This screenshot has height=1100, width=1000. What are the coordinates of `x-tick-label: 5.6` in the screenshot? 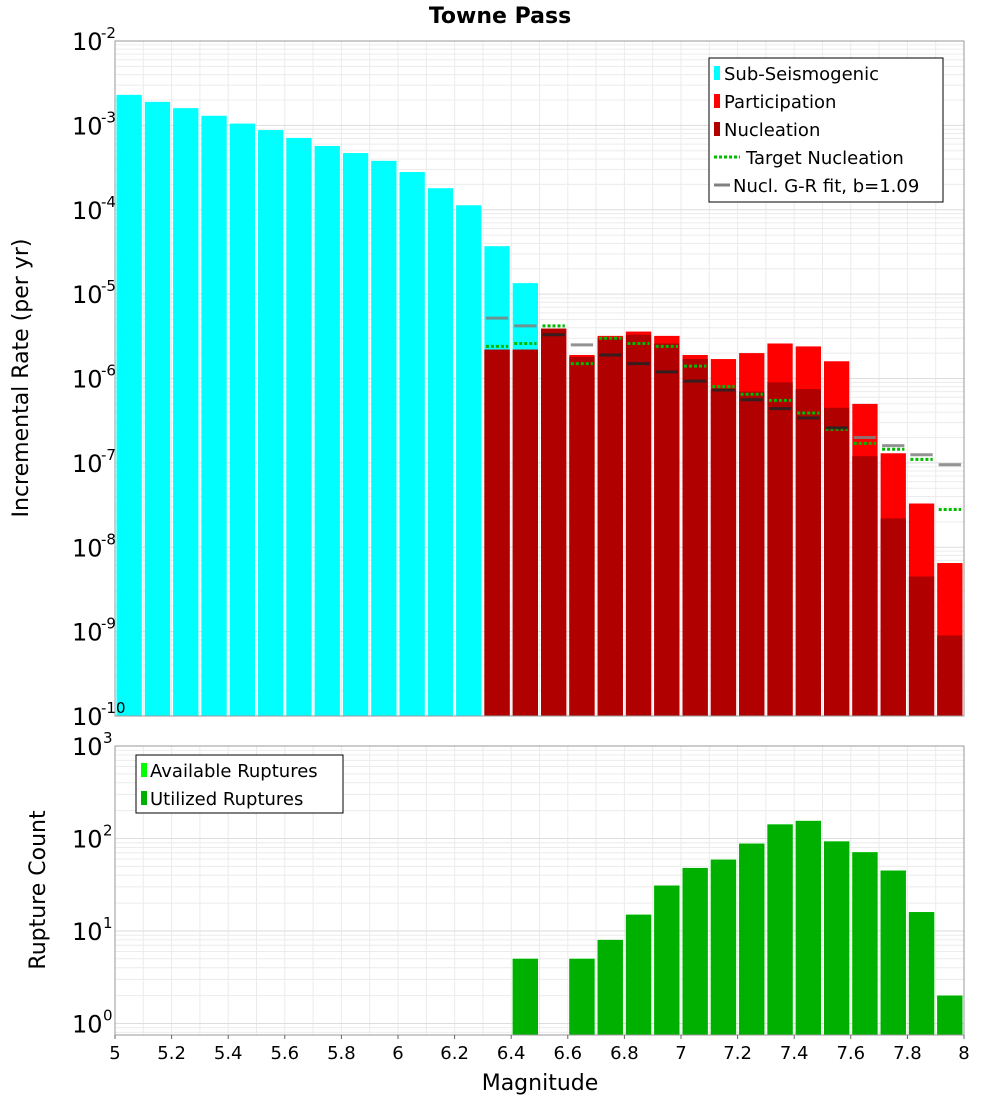 It's located at (284, 1053).